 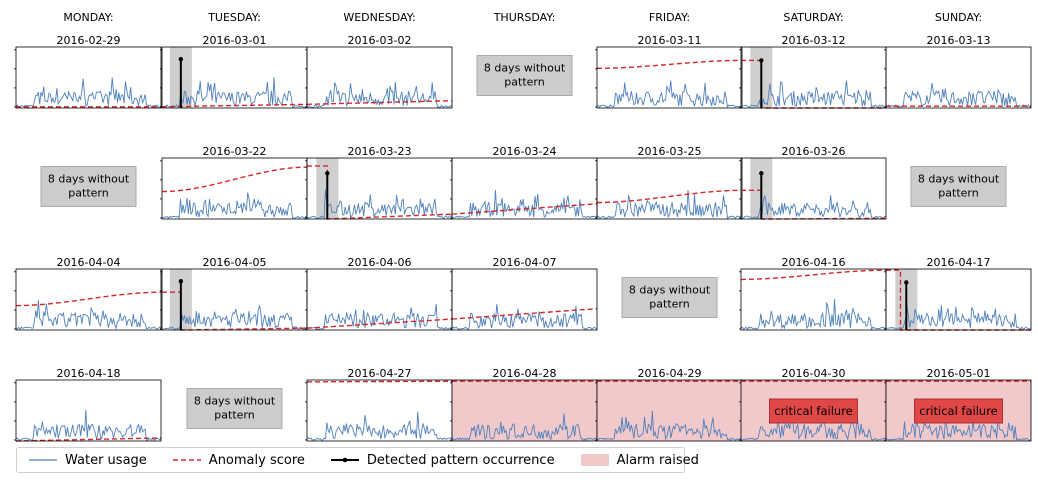 I want to click on panel-2016-05-01: 2016-05-01 critical failure, so click(x=958, y=404).